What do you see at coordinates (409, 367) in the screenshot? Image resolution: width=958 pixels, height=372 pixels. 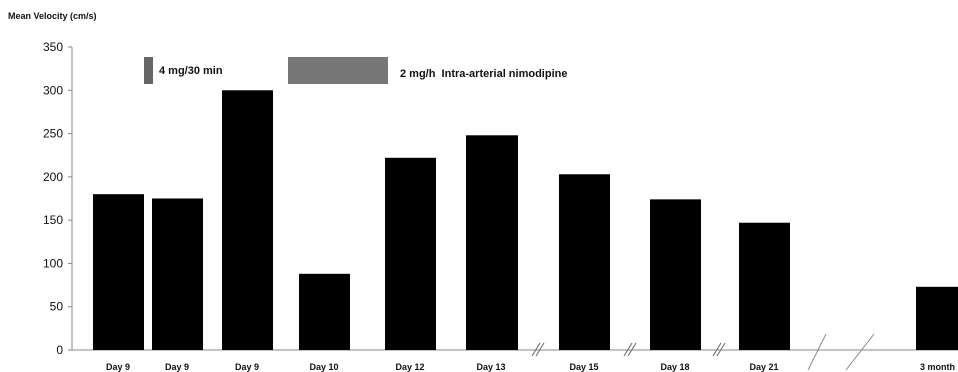 I see `x-tick-label: Day 12` at bounding box center [409, 367].